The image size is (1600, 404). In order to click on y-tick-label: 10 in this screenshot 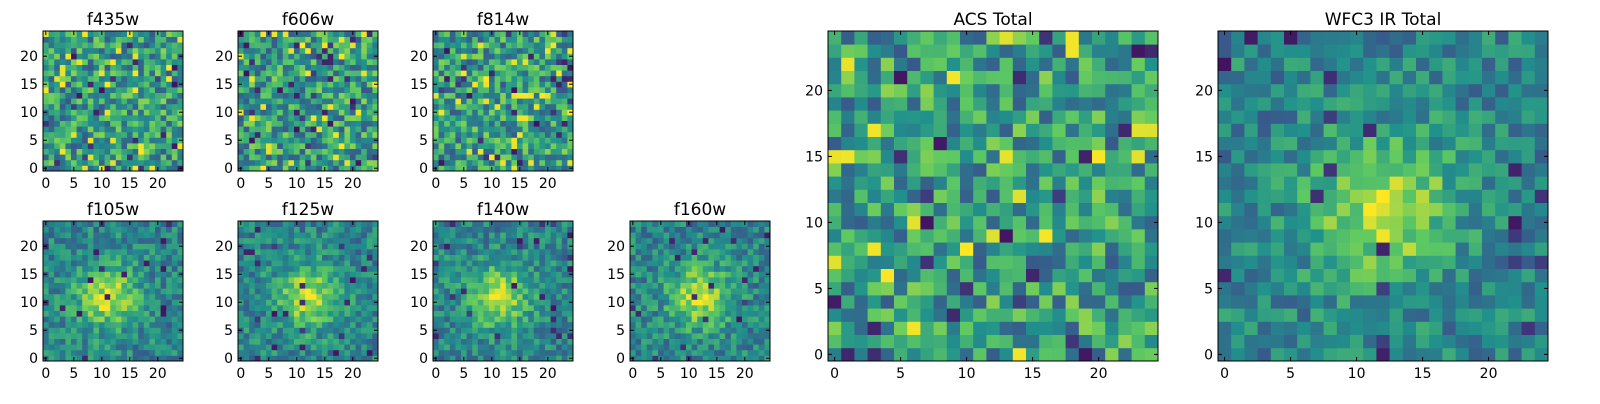, I will do `click(419, 303)`.